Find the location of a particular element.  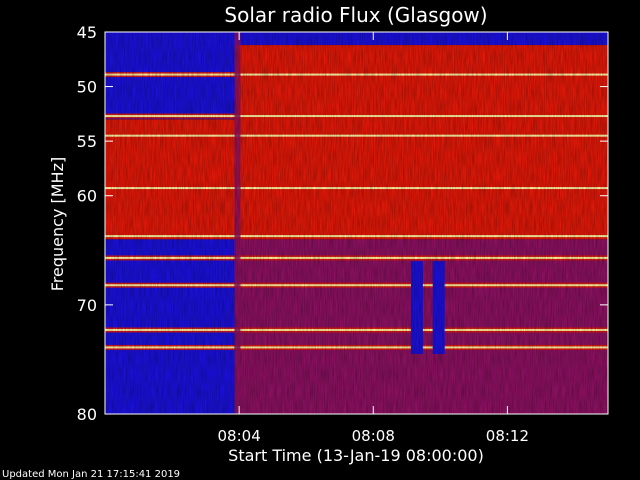

x-tick-label-1: 08:08 is located at coordinates (373, 436).